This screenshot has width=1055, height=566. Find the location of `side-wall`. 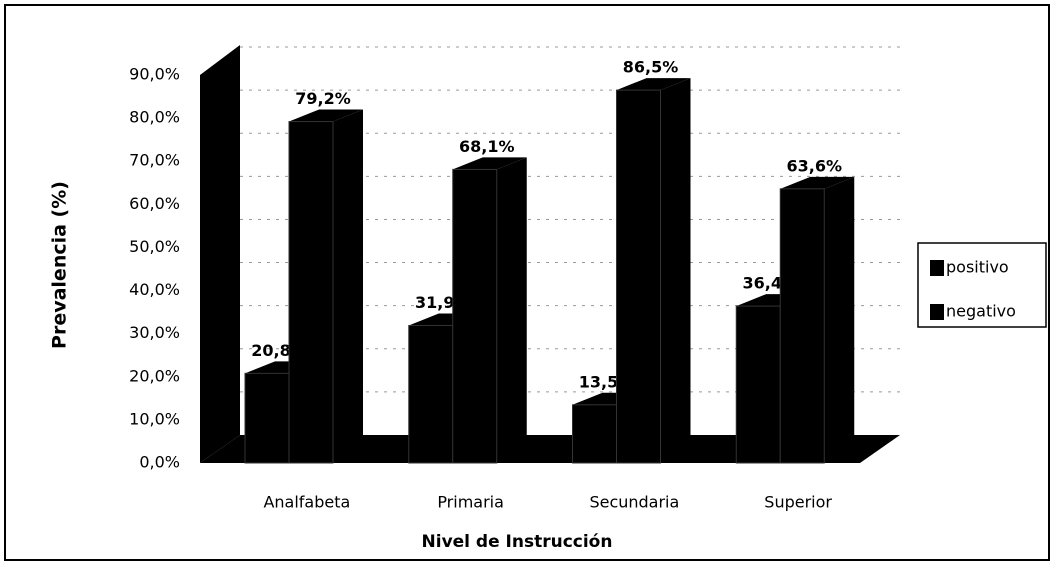

side-wall is located at coordinates (220, 254).